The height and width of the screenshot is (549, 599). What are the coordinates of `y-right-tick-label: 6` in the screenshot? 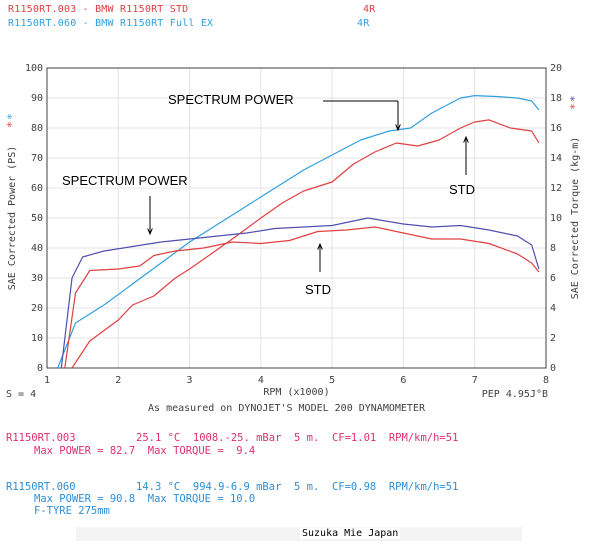 It's located at (553, 278).